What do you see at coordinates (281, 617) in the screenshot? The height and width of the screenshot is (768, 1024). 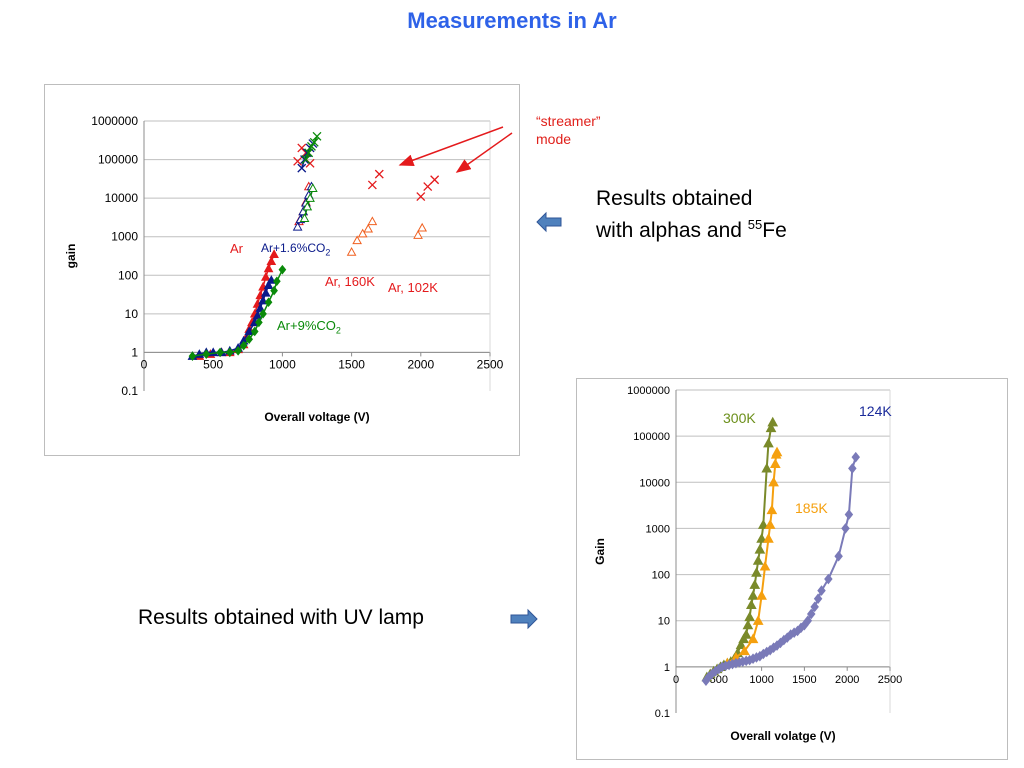 I see `caption-uv-lamp: Results obtained with UV lamp` at bounding box center [281, 617].